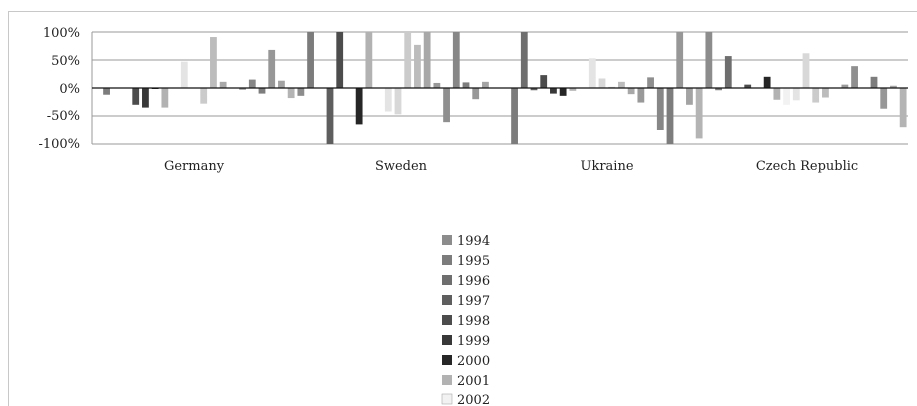  What do you see at coordinates (473, 341) in the screenshot?
I see `legend-label: 1999` at bounding box center [473, 341].